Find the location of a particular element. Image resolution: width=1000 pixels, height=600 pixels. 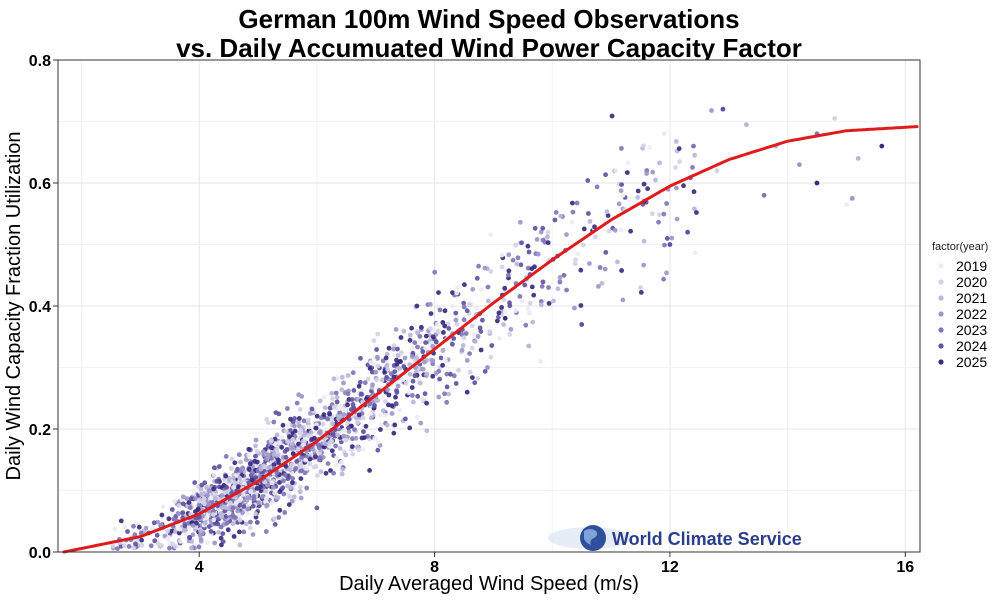

y-tick-label: 0.4 is located at coordinates (40, 307).